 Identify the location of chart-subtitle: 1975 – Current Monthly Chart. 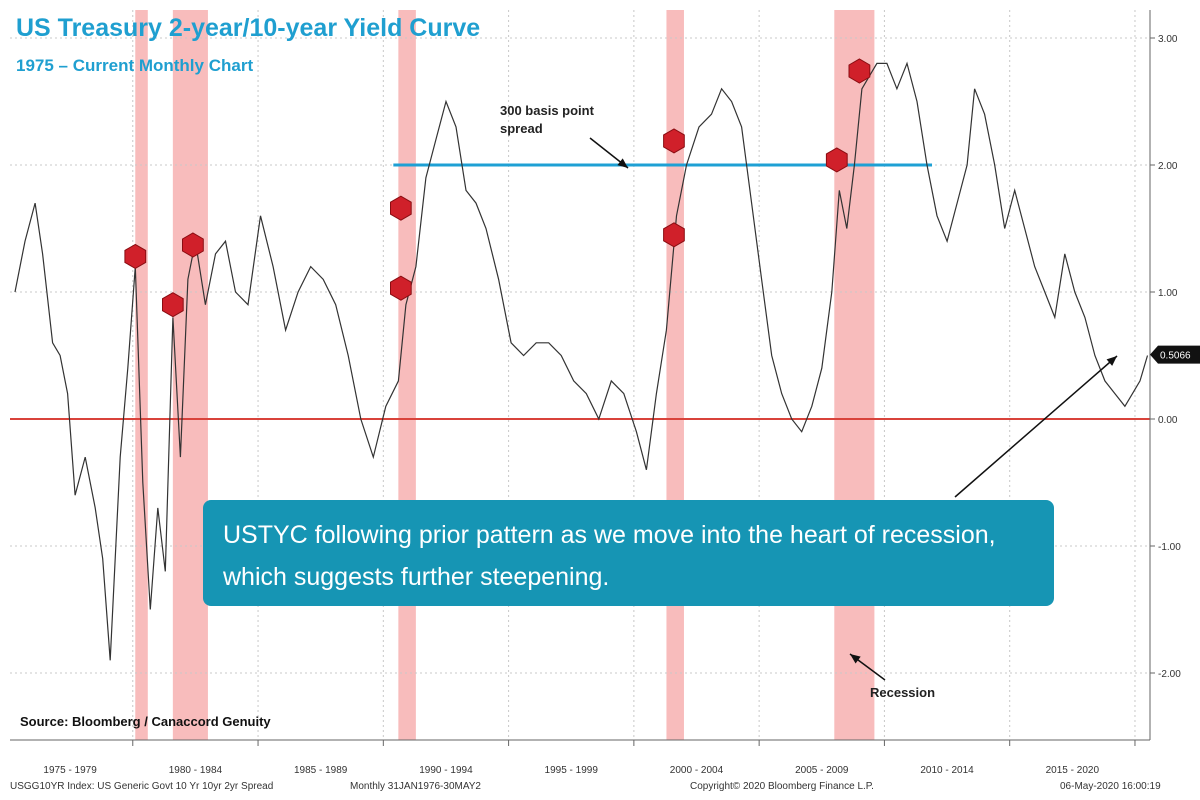
(135, 65).